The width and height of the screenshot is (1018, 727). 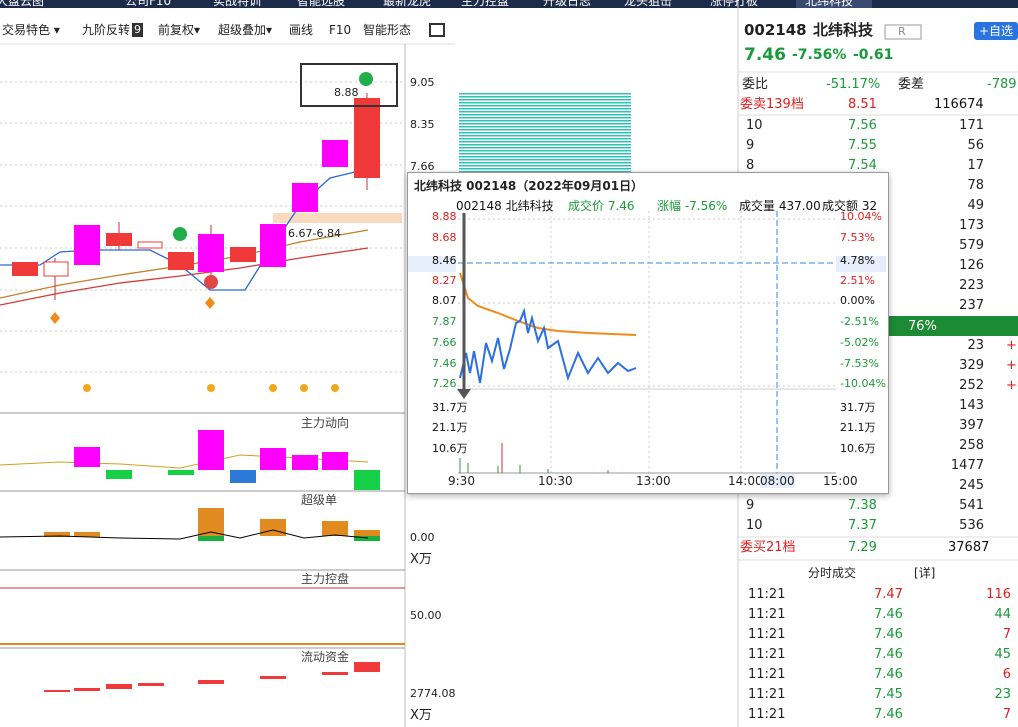 What do you see at coordinates (971, 265) in the screenshot?
I see `volume: 126` at bounding box center [971, 265].